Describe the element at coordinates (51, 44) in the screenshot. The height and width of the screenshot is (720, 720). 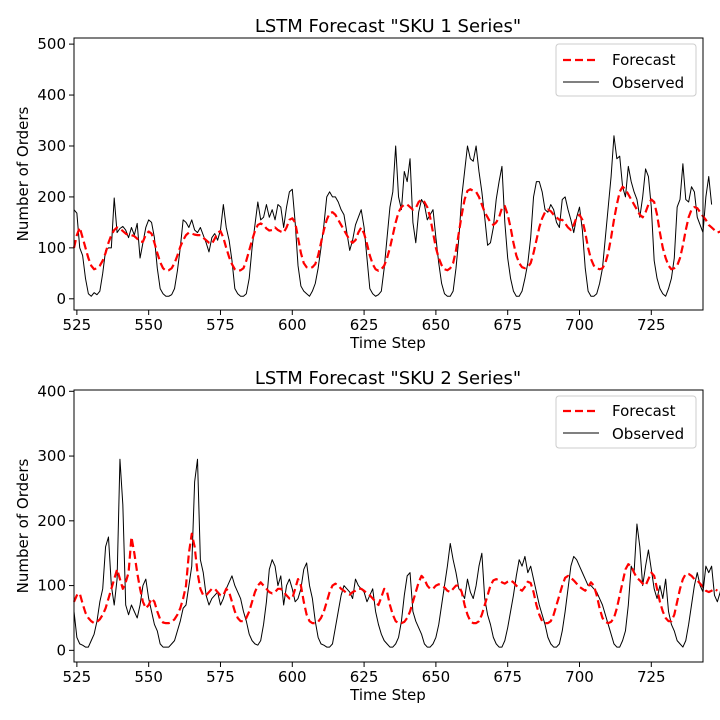
I see `y-tick-label: 500` at that location.